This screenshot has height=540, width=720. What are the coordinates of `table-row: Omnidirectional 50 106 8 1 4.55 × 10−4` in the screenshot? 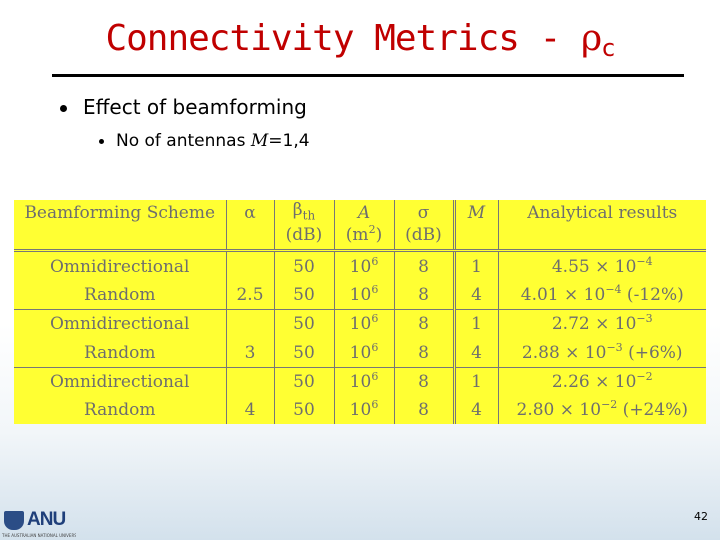 It's located at (360, 266).